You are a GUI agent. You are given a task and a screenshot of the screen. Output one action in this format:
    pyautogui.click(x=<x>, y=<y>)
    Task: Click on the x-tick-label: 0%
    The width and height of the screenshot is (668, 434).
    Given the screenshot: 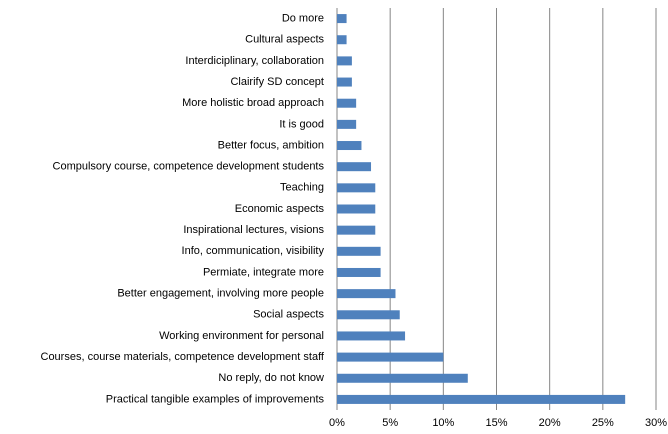 What is the action you would take?
    pyautogui.click(x=337, y=423)
    